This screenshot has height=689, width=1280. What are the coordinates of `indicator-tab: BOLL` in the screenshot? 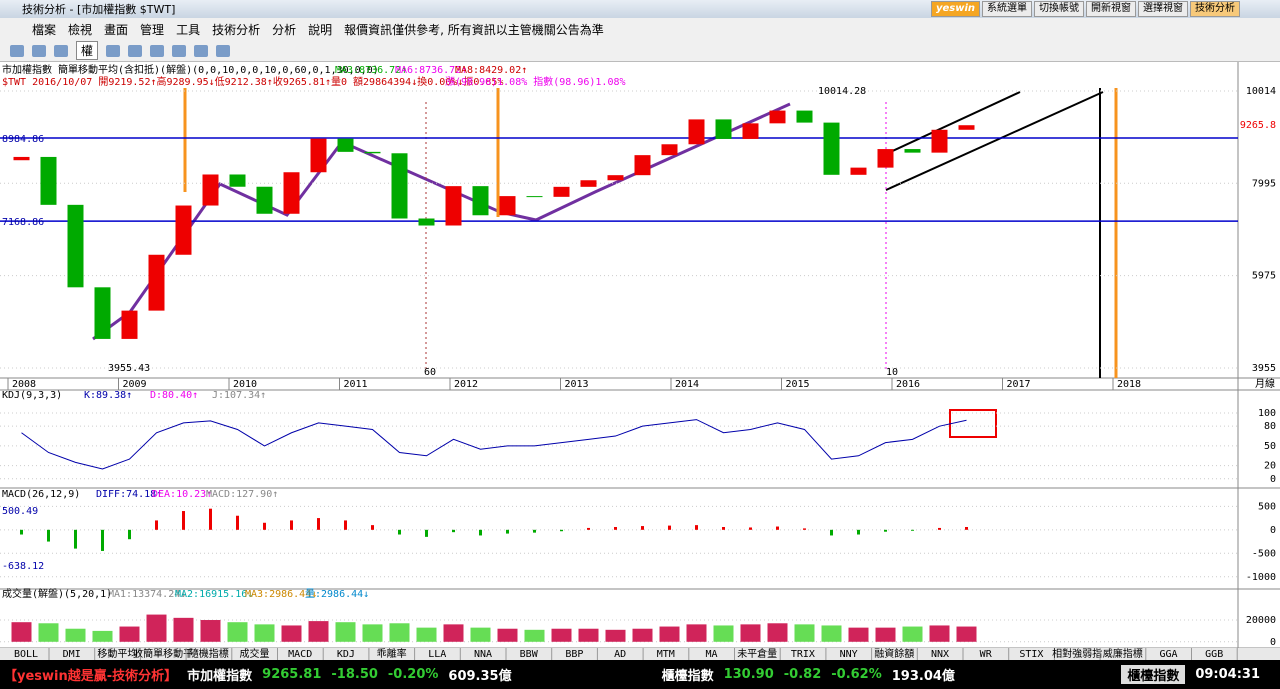 It's located at (26, 654).